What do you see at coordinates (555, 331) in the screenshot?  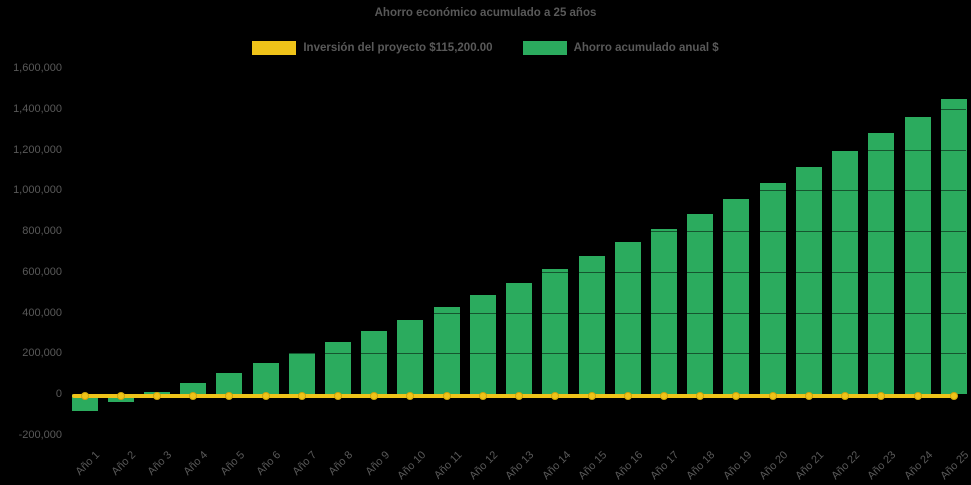 I see `savings-bar-año-14` at bounding box center [555, 331].